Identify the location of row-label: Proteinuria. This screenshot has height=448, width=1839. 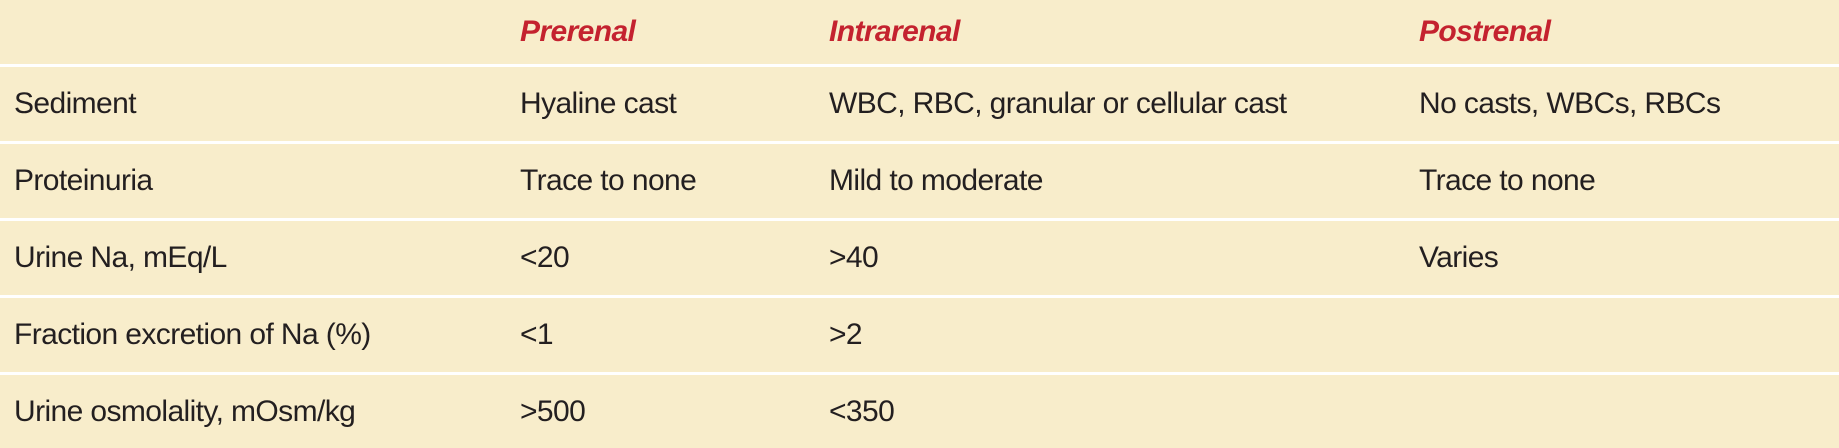
(83, 180).